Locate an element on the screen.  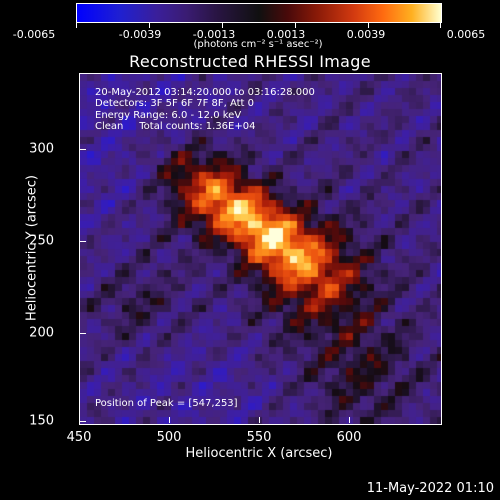
x-tick-label: 450 is located at coordinates (79, 437).